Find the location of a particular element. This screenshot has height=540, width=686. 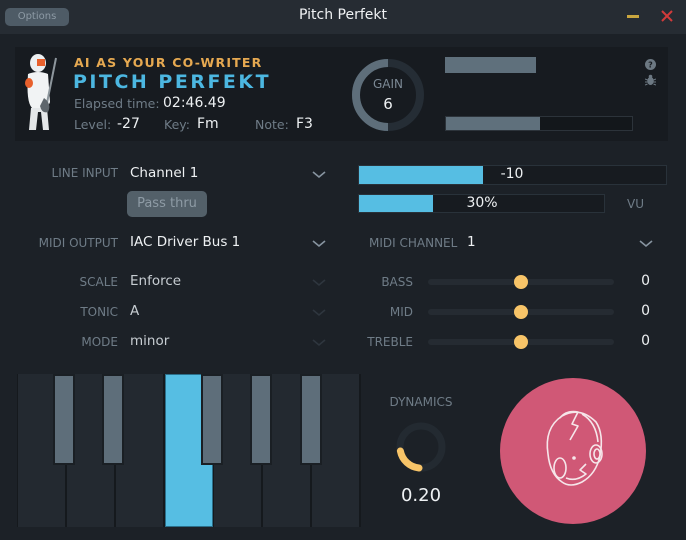

piano-key-d-sharp is located at coordinates (113, 419).